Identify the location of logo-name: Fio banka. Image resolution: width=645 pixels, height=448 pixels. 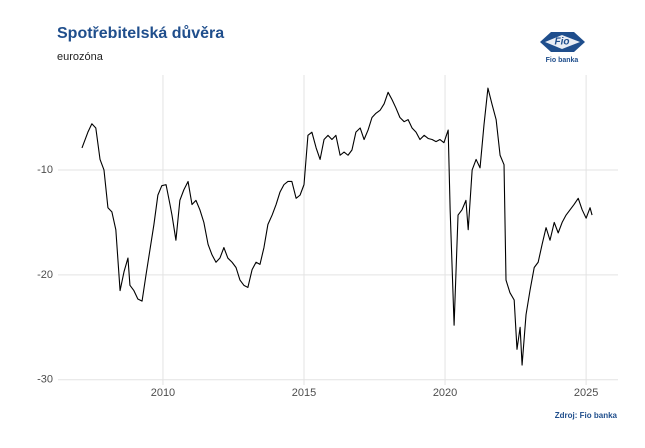
(562, 60).